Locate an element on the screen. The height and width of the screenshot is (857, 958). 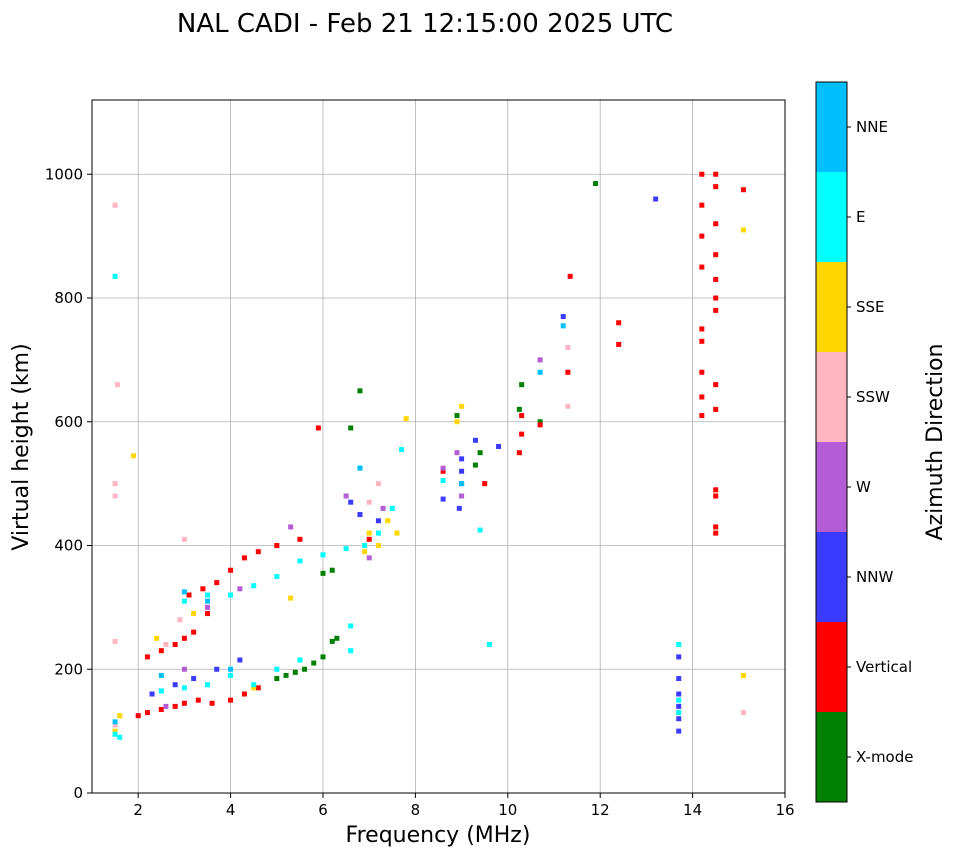
y-tick-label: 800 is located at coordinates (68, 298).